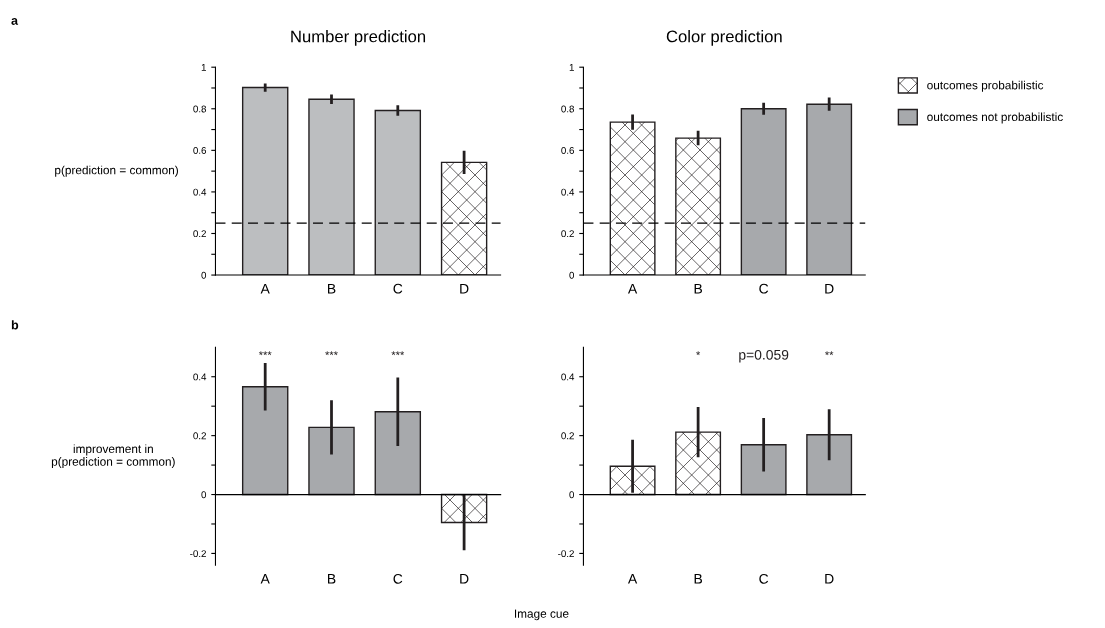 This screenshot has width=1105, height=628. Describe the element at coordinates (15, 325) in the screenshot. I see `text: b` at that location.